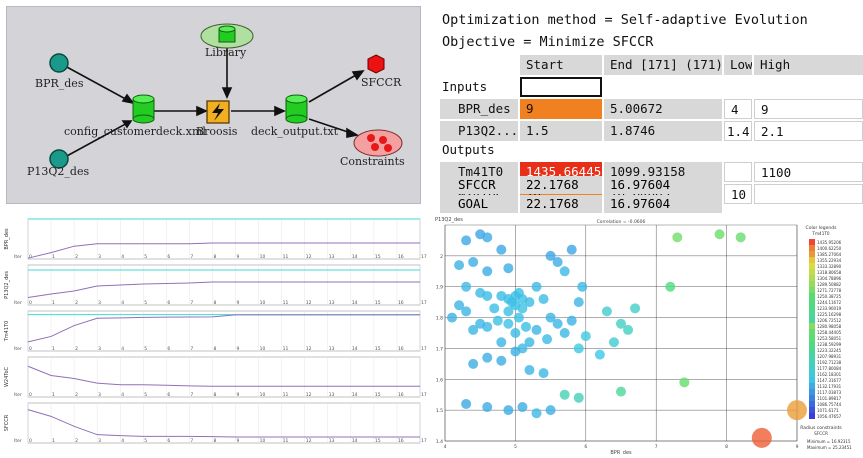  What do you see at coordinates (561, 109) in the screenshot?
I see `start-value-cell: 9` at bounding box center [561, 109].